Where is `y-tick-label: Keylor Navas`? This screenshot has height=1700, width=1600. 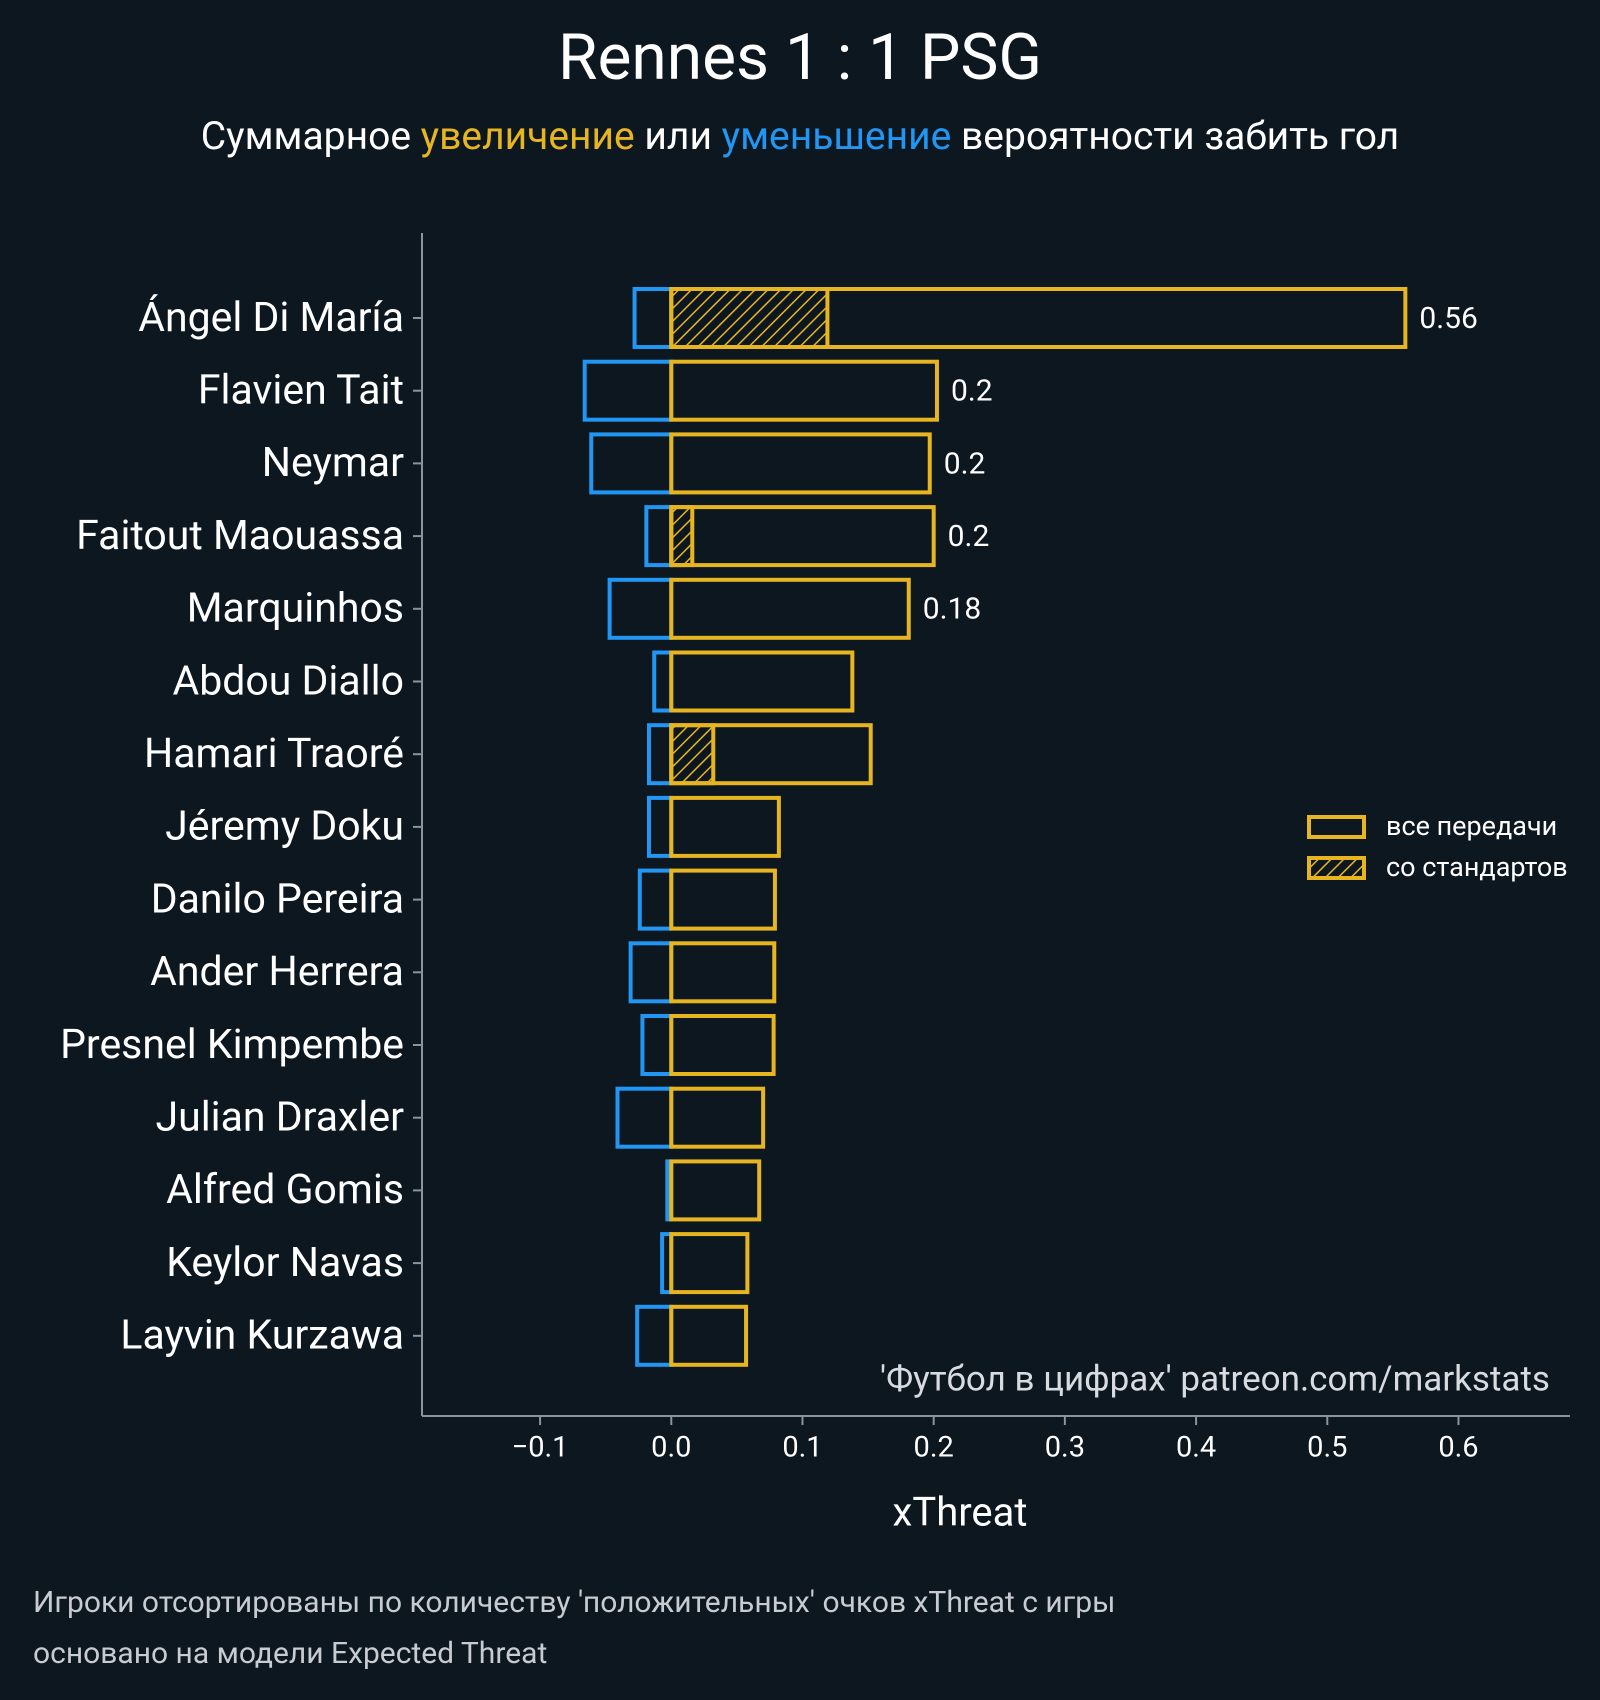 y-tick-label: Keylor Navas is located at coordinates (285, 1263).